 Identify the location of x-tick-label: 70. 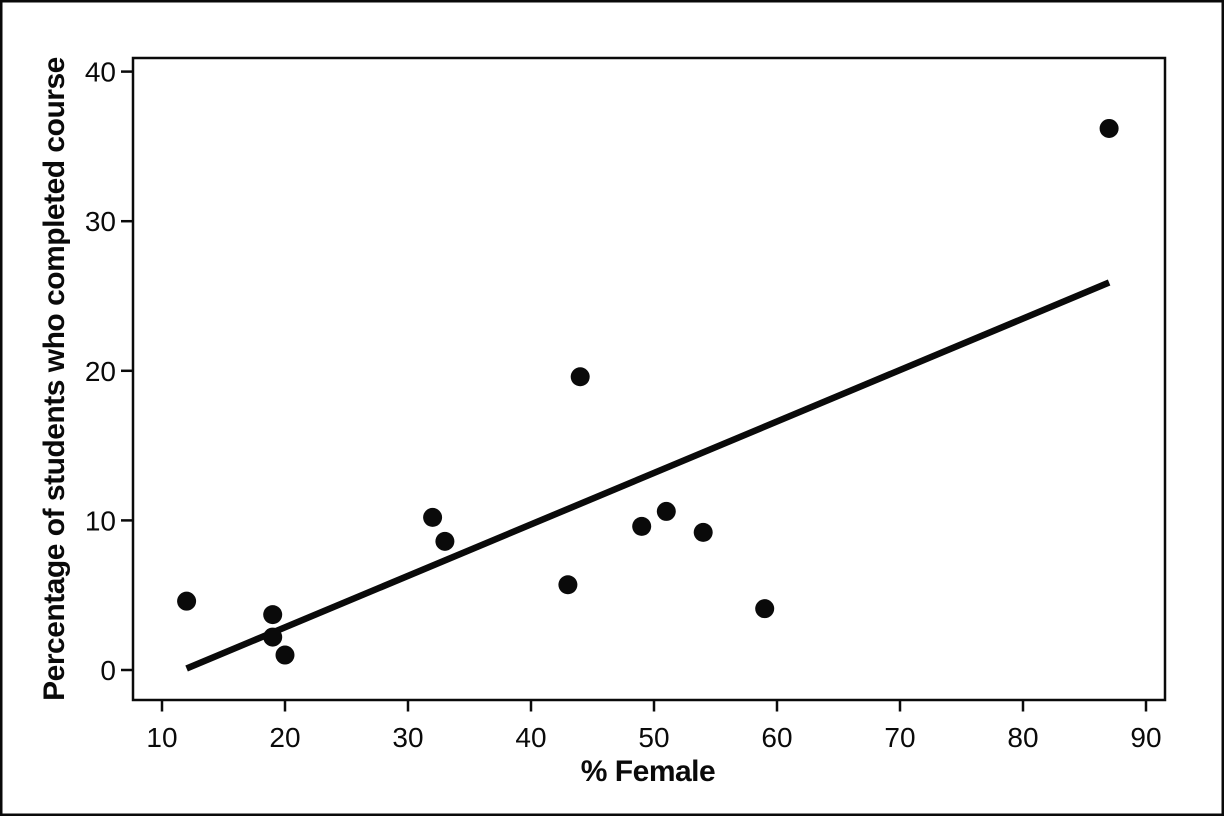
(899, 737).